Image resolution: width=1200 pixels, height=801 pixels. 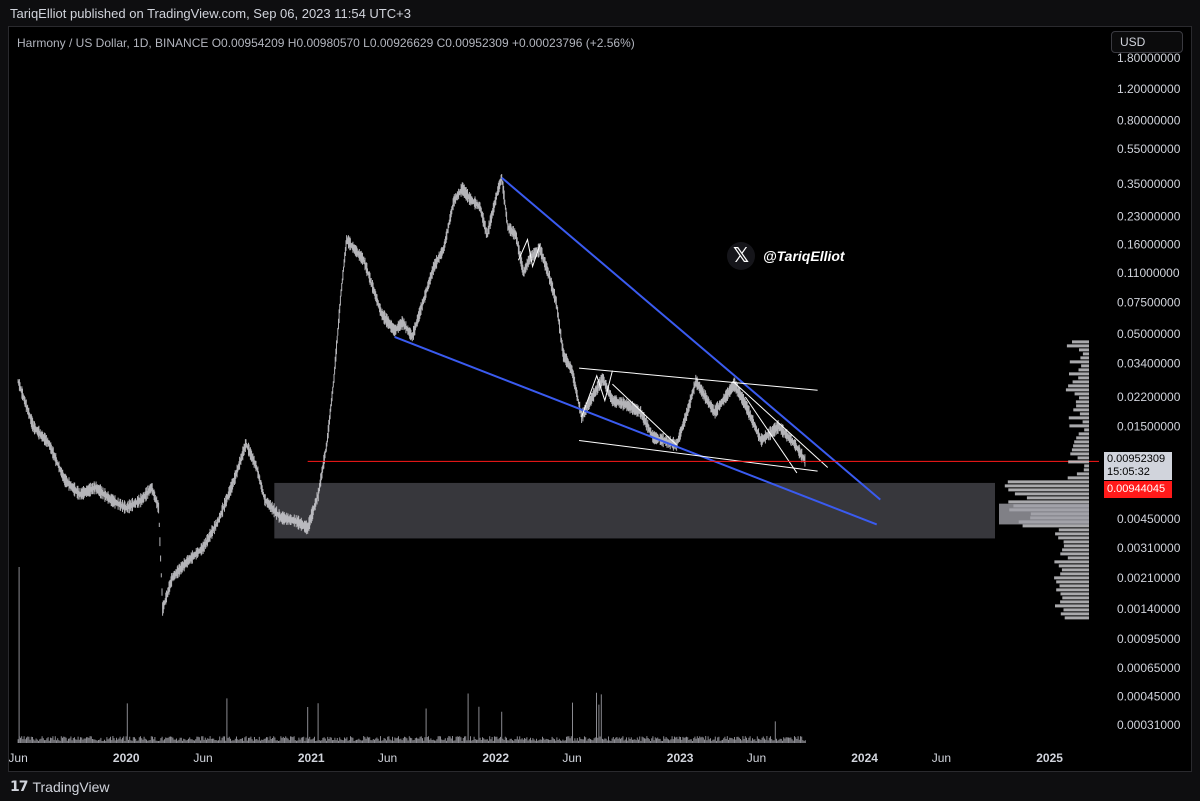 I want to click on footer-bar: 𝟭𝟳 TradingView, so click(x=600, y=786).